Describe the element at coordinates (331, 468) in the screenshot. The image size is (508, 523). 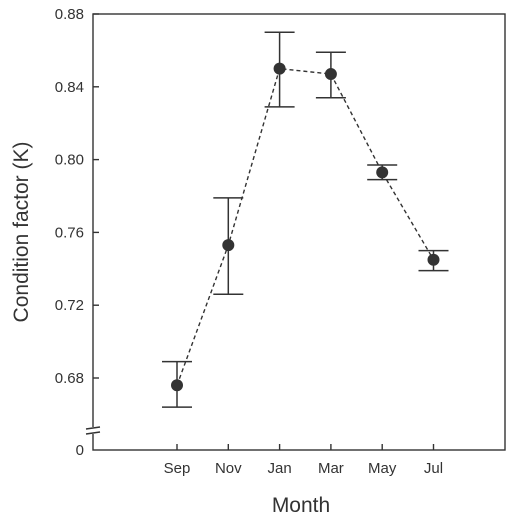
I see `x-tick-label: Mar` at that location.